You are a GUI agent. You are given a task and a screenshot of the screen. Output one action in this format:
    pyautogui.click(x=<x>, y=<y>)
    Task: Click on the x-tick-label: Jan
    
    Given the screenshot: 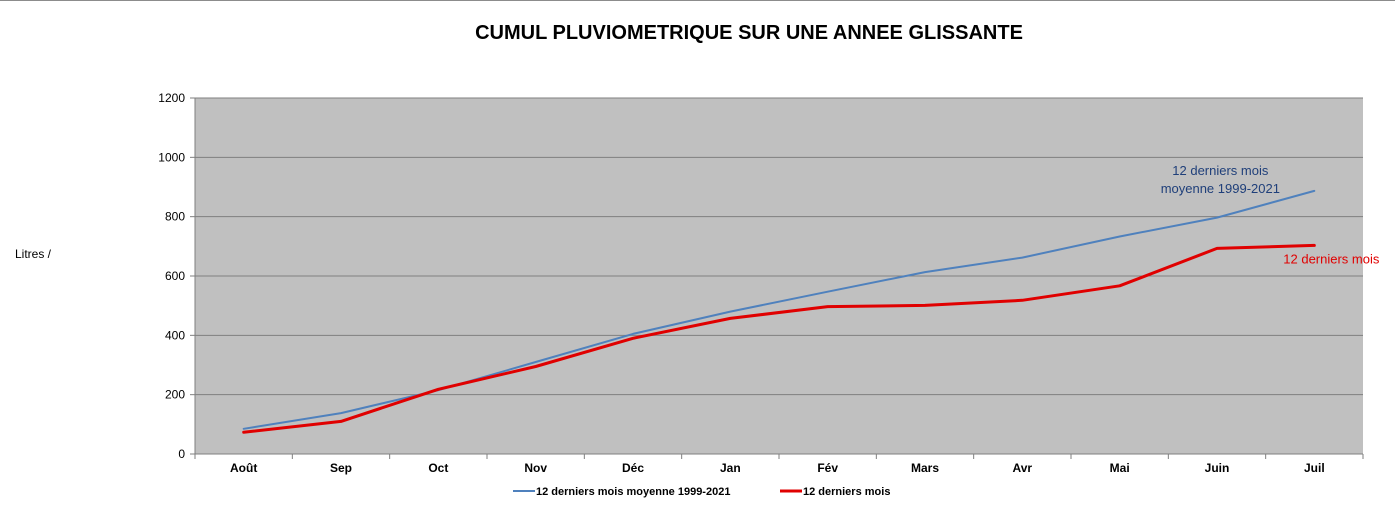 What is the action you would take?
    pyautogui.click(x=730, y=468)
    